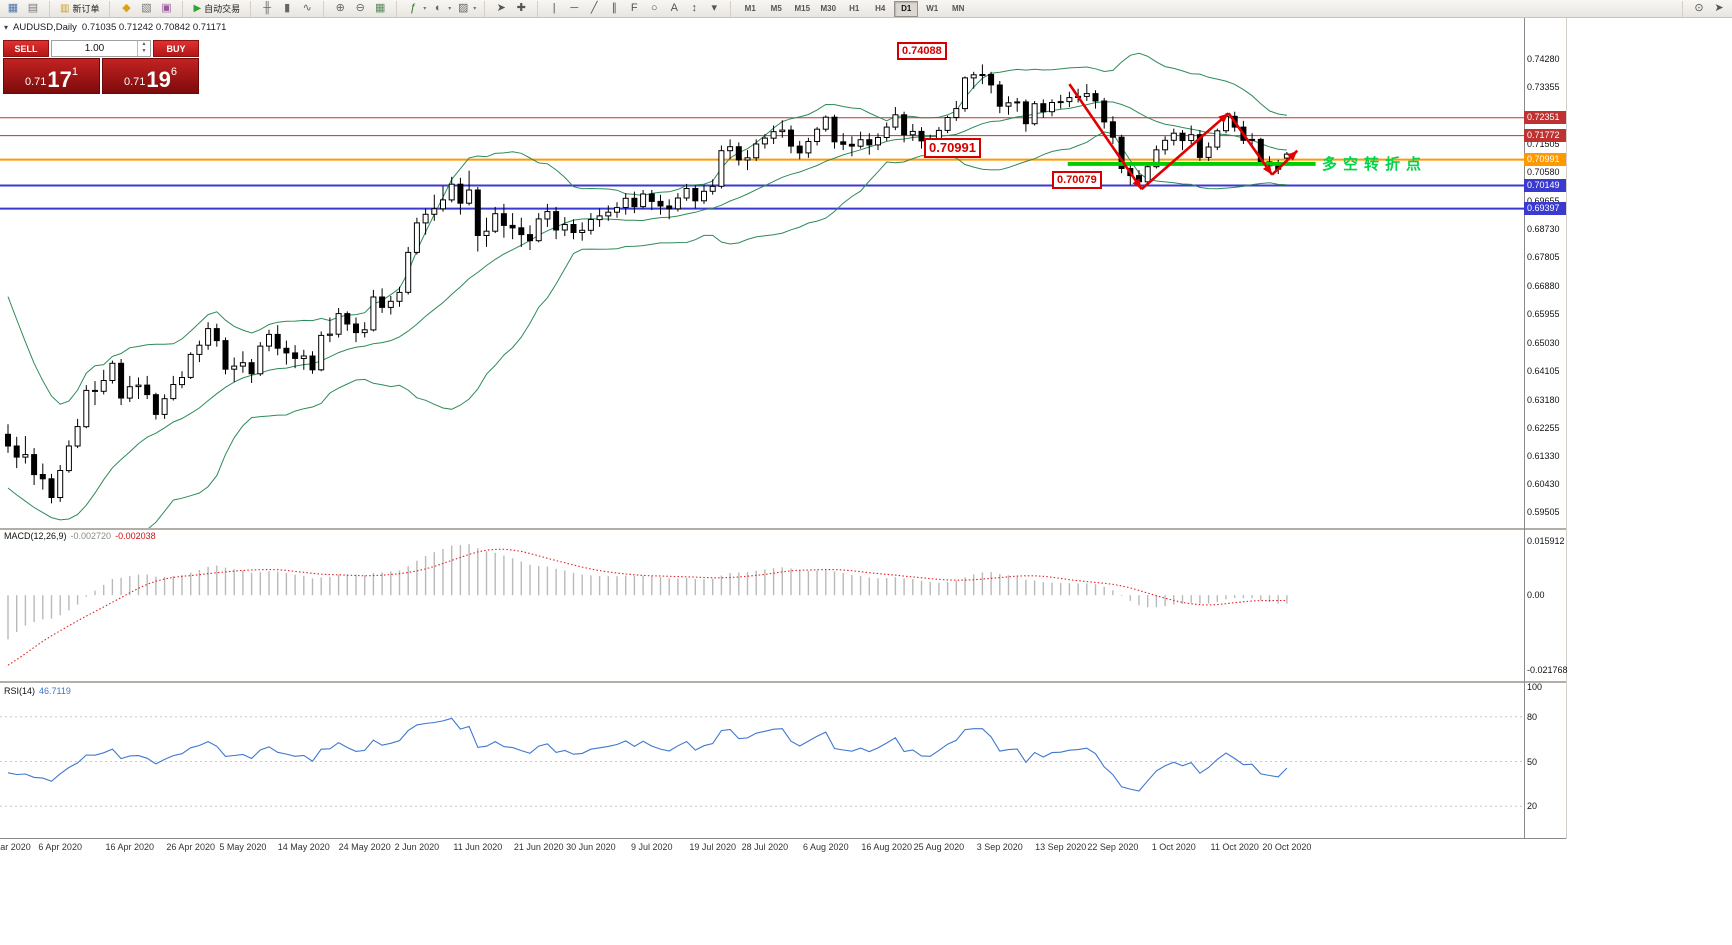  I want to click on trendline-icon: ╱, so click(594, 8).